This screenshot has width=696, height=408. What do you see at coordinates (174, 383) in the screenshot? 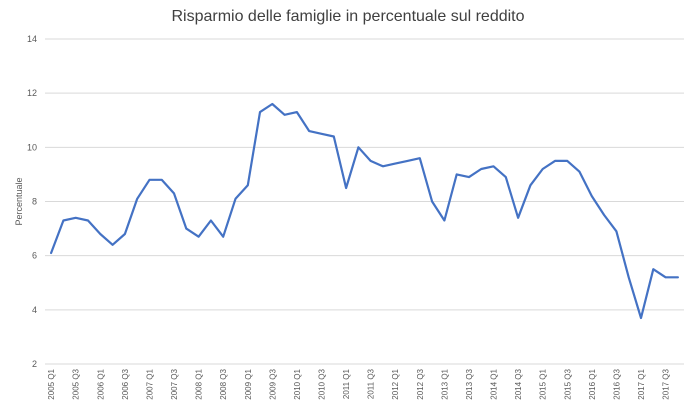
I see `x-tick-label: 2007 Q3` at bounding box center [174, 383].